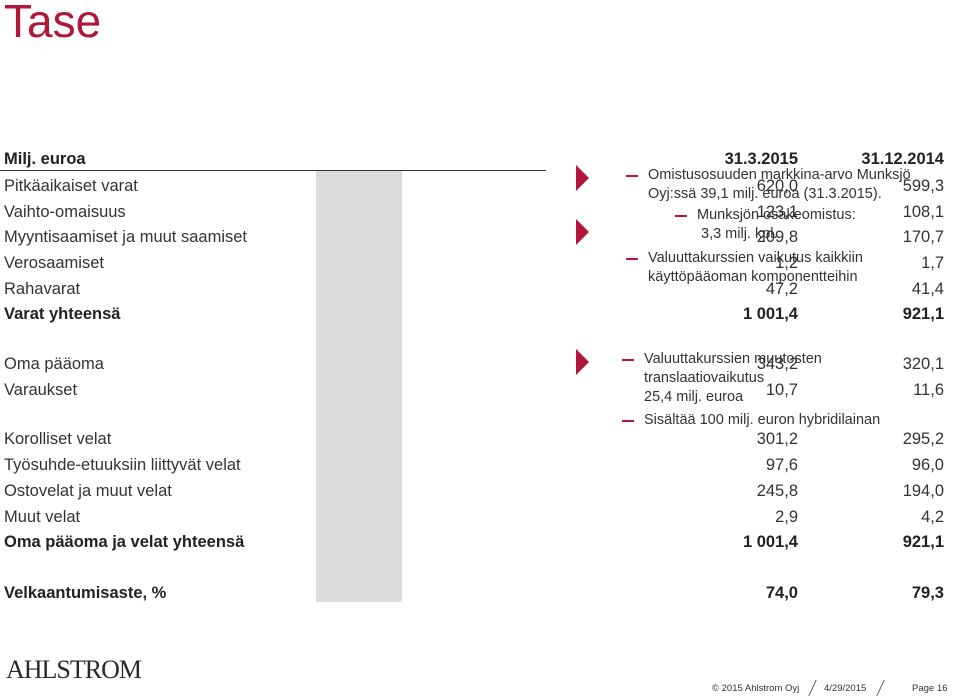  Describe the element at coordinates (472, 367) in the screenshot. I see `table-row: Oma pääoma 343,2 320,1` at that location.